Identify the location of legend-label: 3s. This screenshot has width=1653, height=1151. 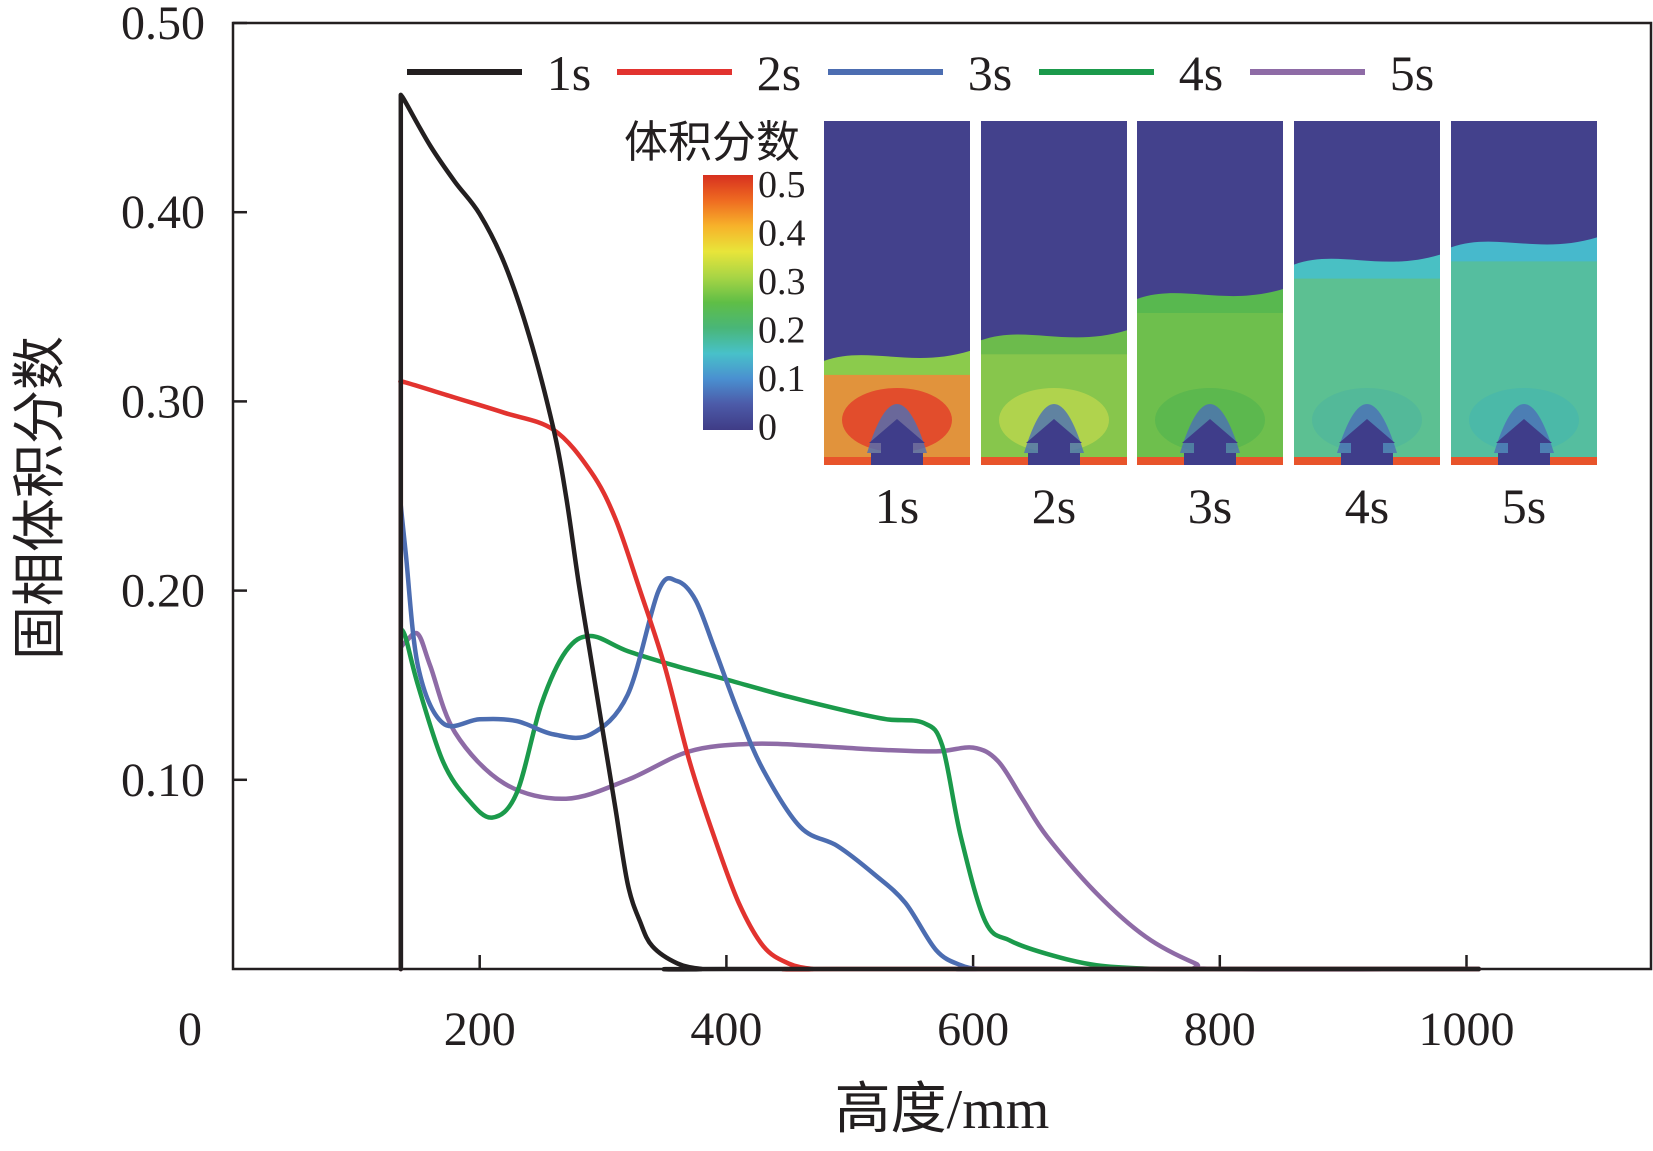
(990, 73).